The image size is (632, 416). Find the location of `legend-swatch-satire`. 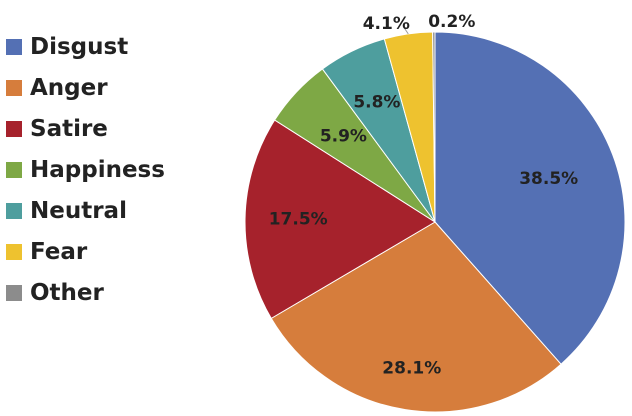

legend-swatch-satire is located at coordinates (14, 129).